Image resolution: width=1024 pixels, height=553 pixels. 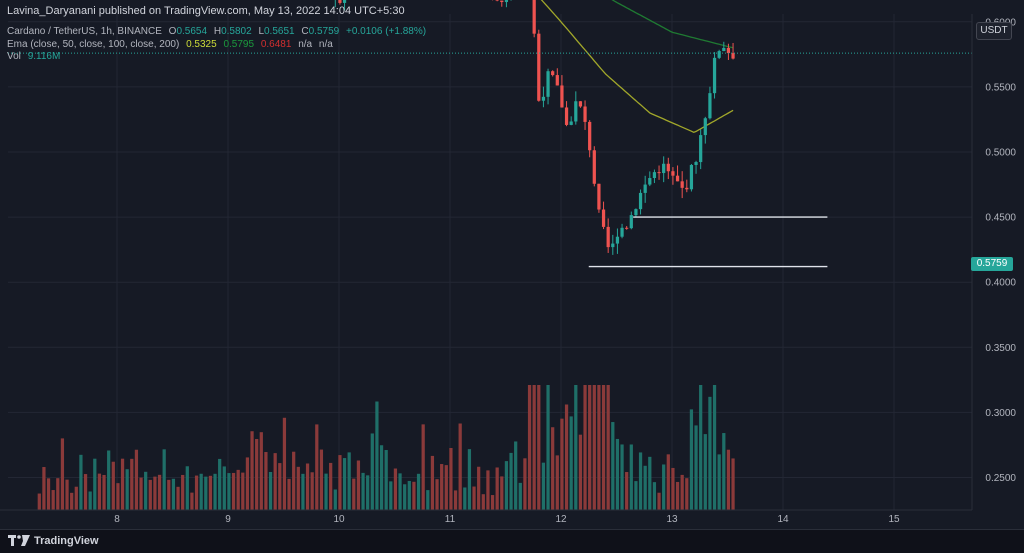 What do you see at coordinates (1000, 87) in the screenshot?
I see `price-tick-label: 0.5500` at bounding box center [1000, 87].